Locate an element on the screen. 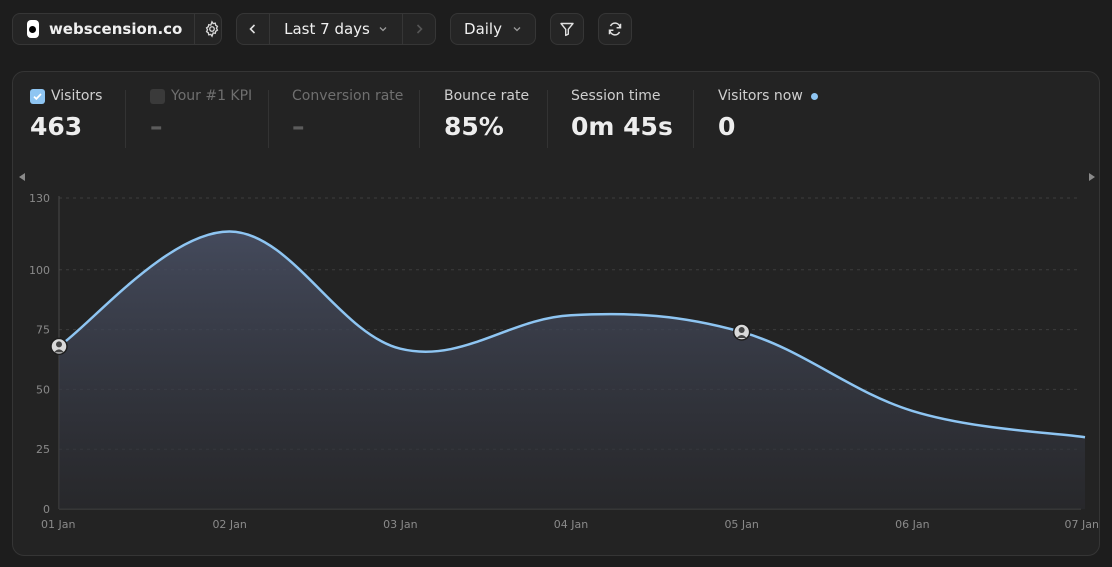 Image resolution: width=1112 pixels, height=567 pixels. prev-range-button is located at coordinates (253, 29).